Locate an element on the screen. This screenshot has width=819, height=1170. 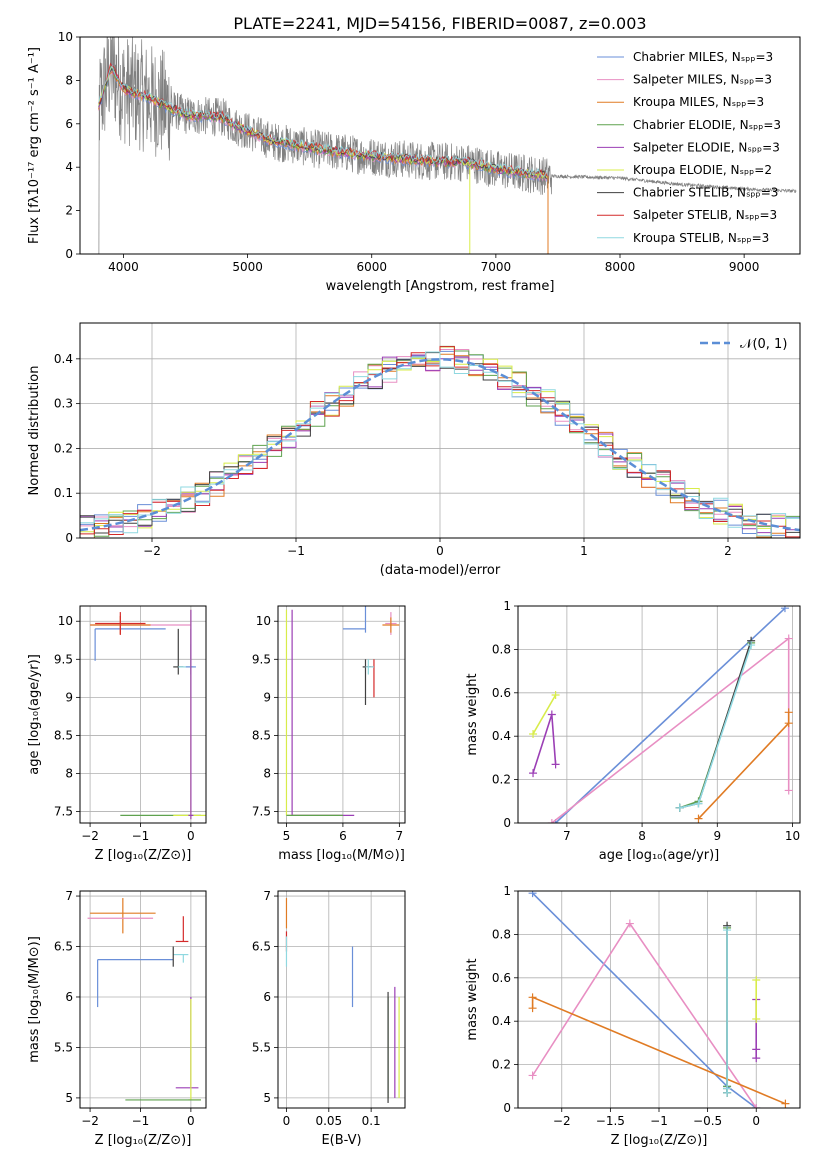
y-tick-label: 6.5 is located at coordinates (63, 947).